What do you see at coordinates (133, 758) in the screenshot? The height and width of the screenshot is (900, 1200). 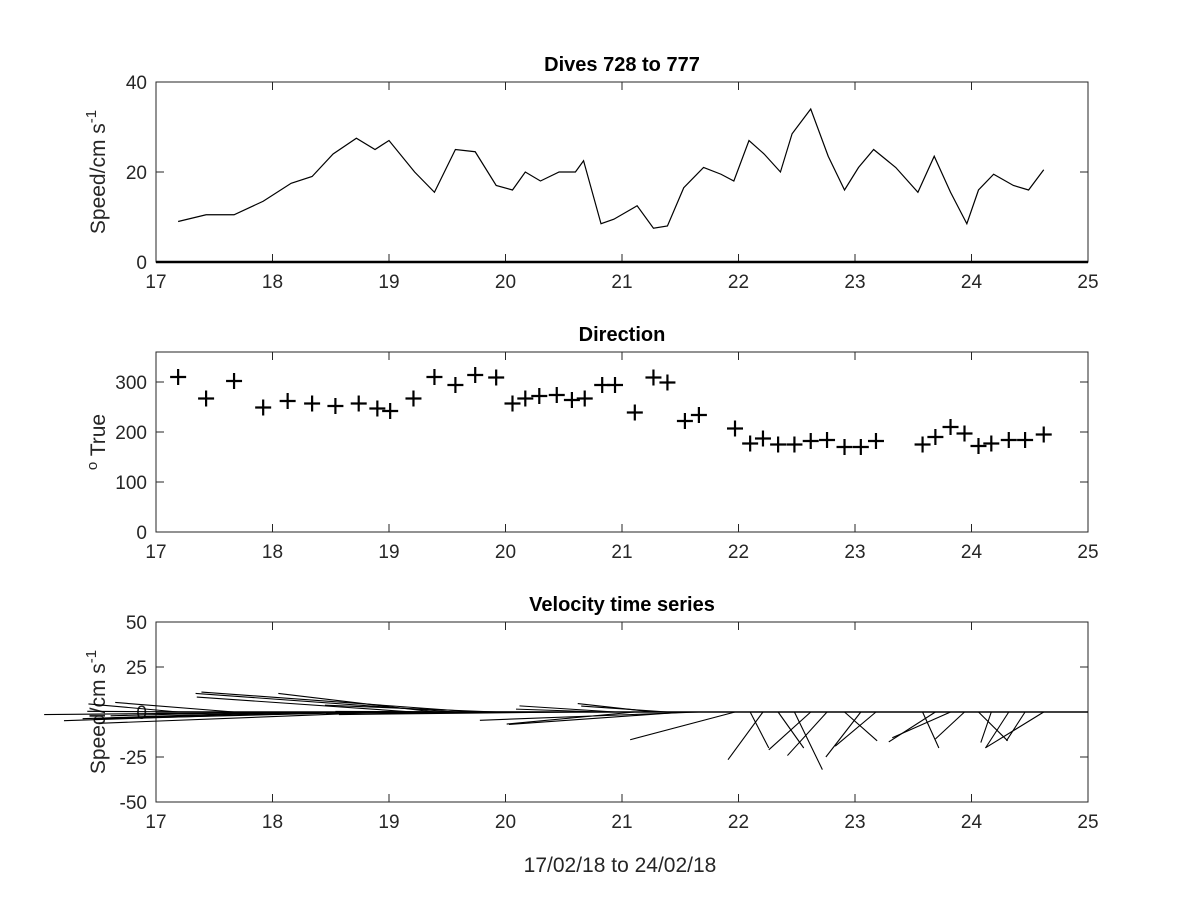 I see `velocity-y-tick-label: -25` at bounding box center [133, 758].